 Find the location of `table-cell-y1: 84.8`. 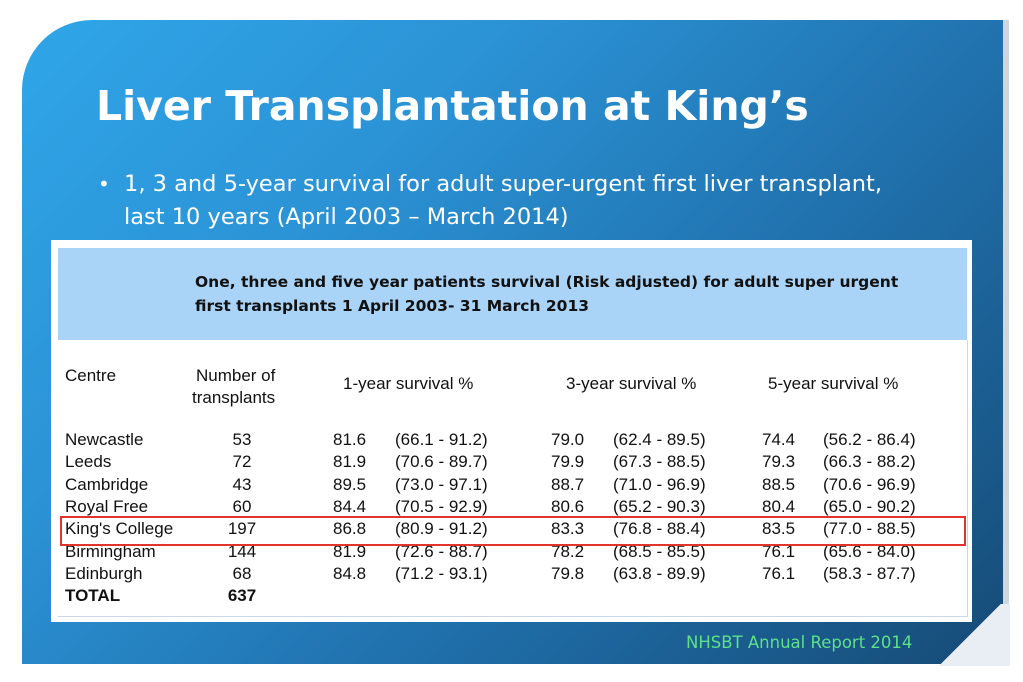

table-cell-y1: 84.8 is located at coordinates (350, 573).